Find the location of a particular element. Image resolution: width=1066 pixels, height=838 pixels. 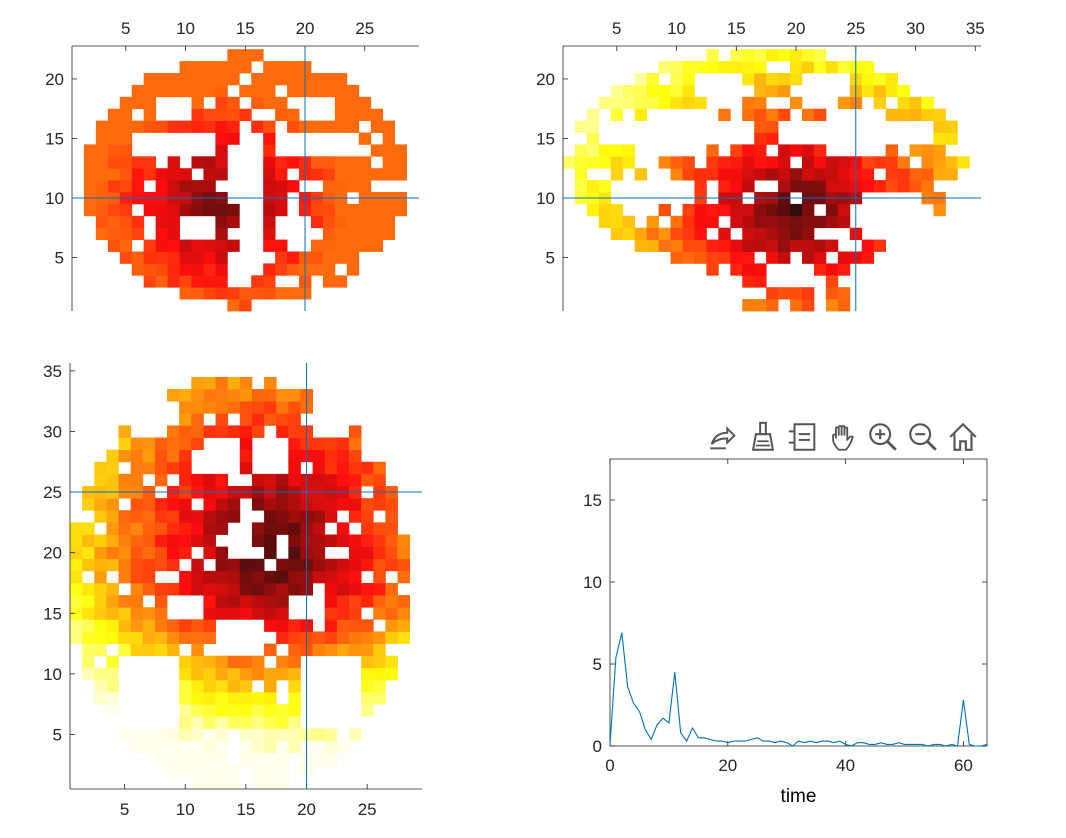

brush-button is located at coordinates (762, 437).